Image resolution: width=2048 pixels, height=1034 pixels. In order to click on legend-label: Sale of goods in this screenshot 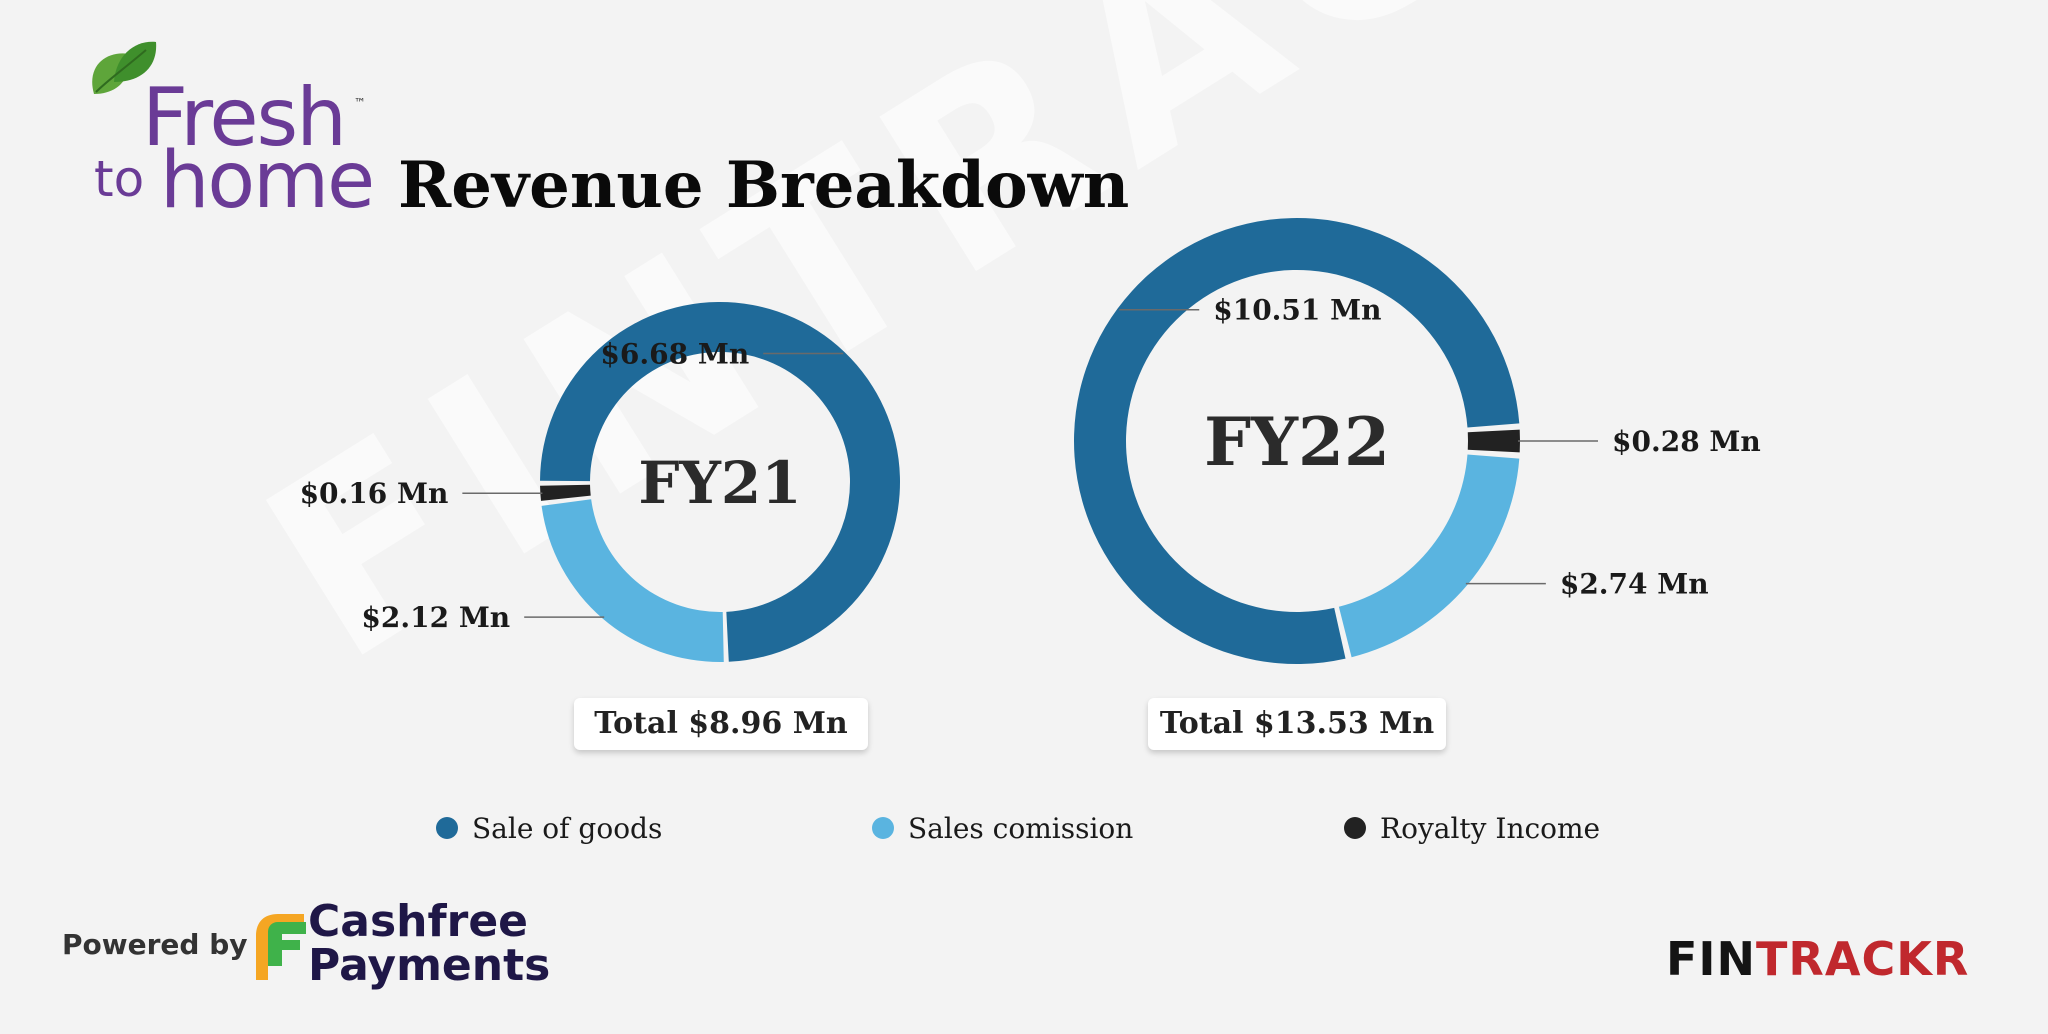, I will do `click(567, 828)`.